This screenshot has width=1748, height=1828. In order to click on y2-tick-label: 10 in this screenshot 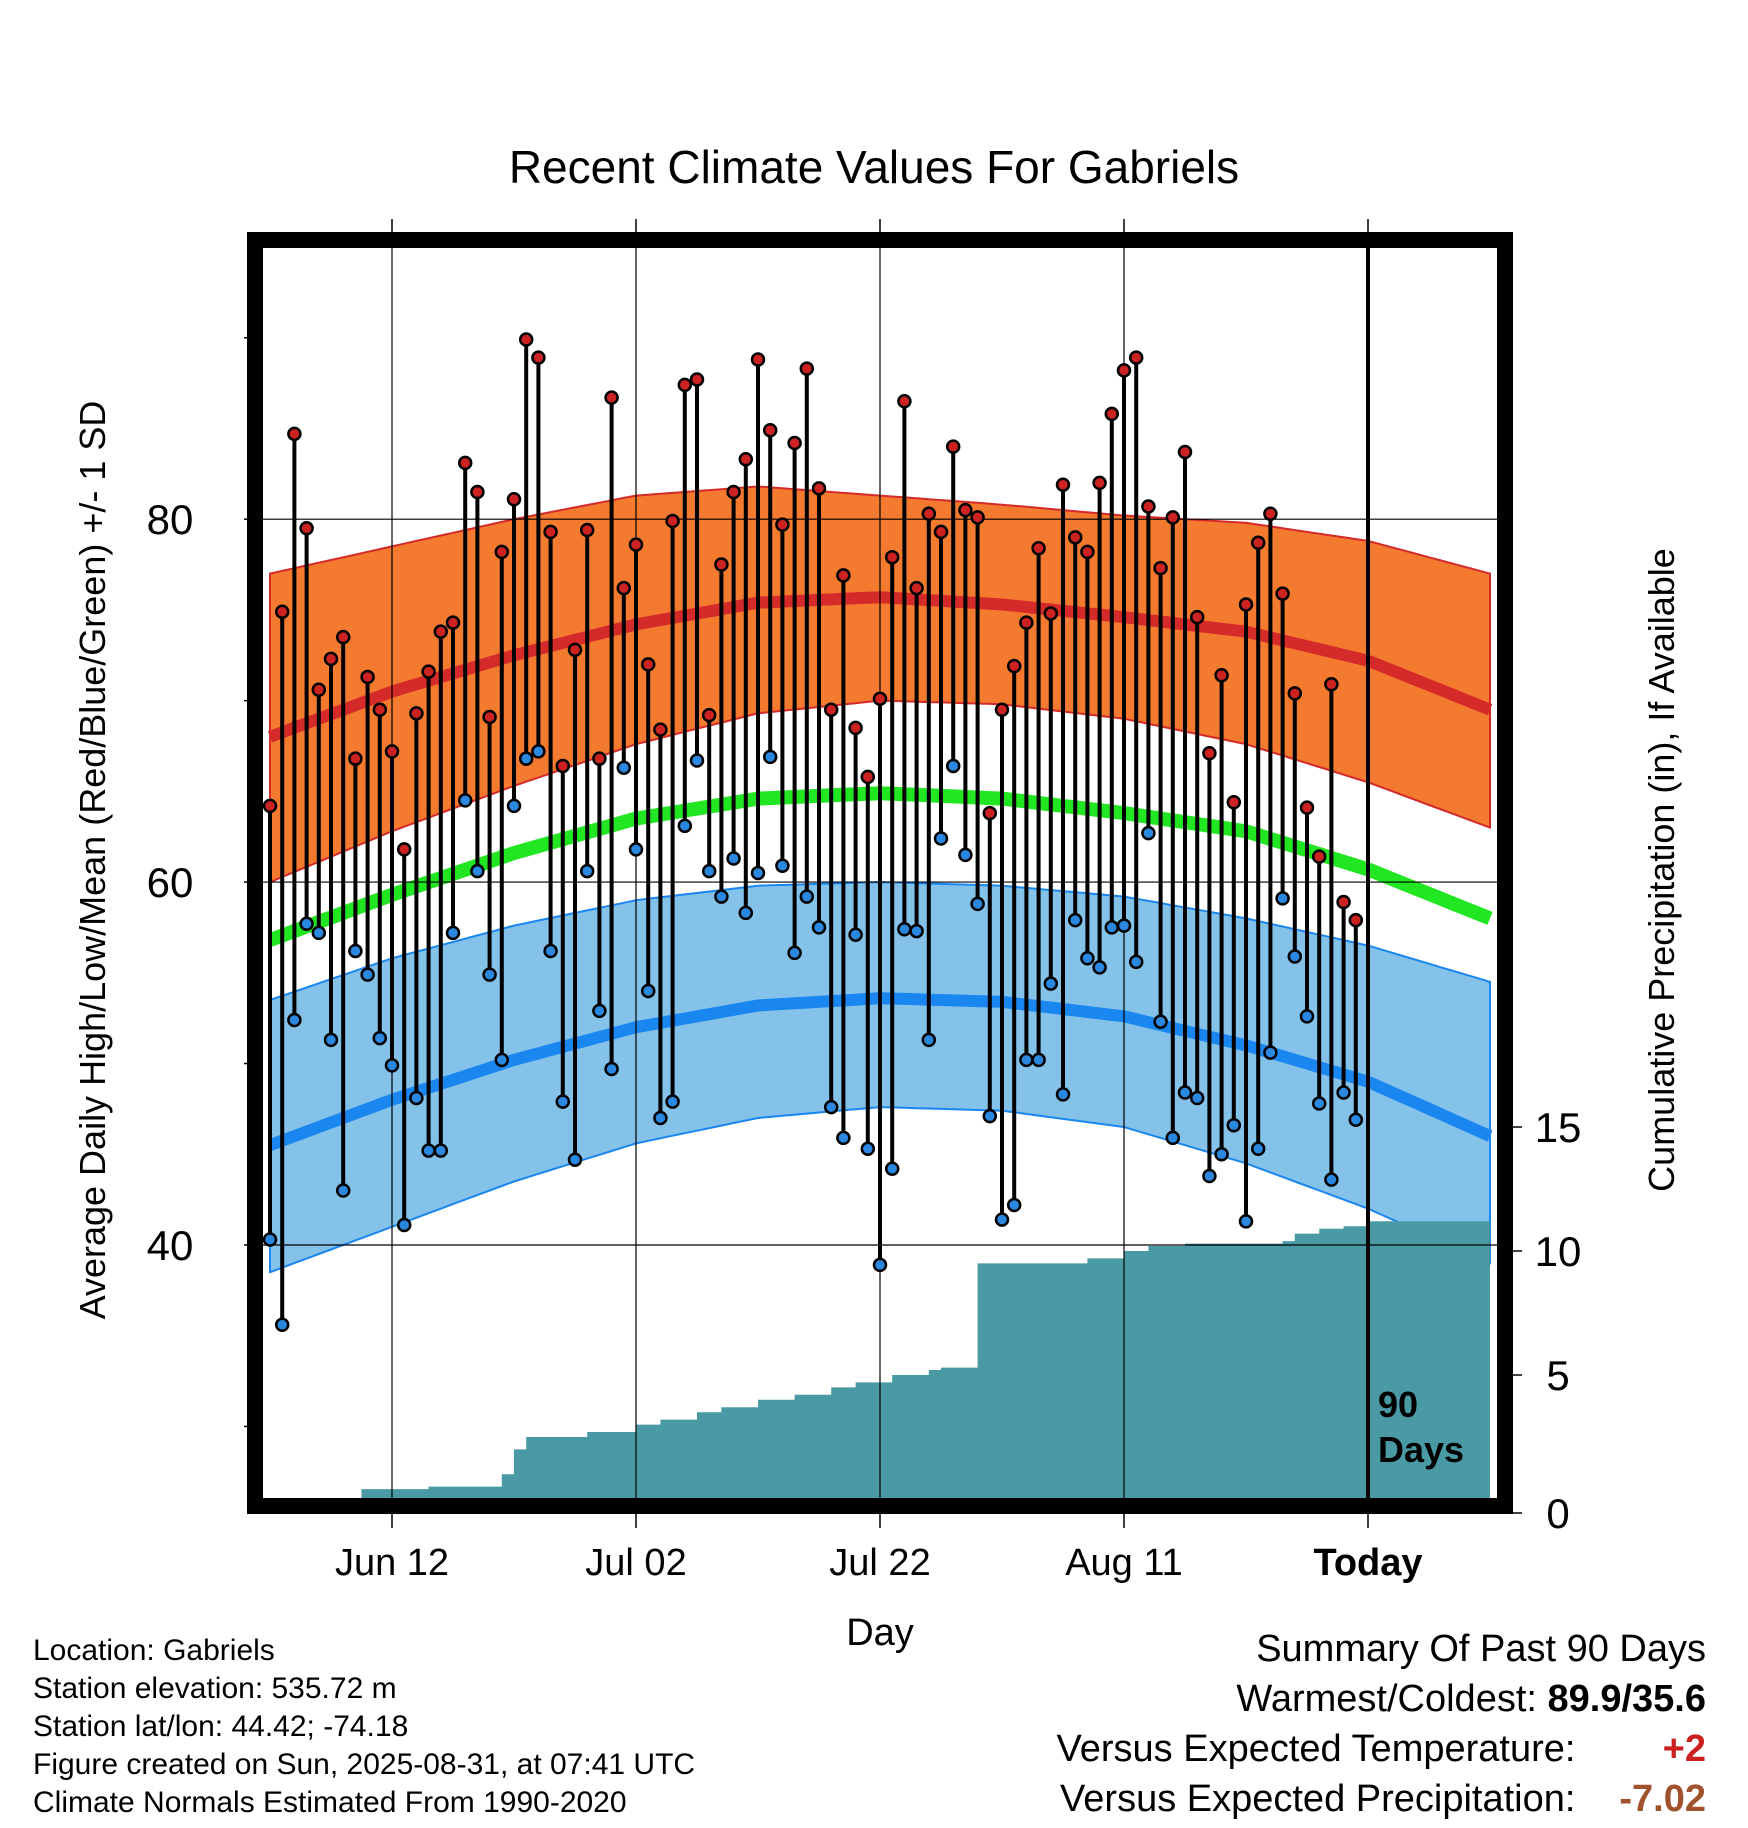, I will do `click(1558, 1251)`.